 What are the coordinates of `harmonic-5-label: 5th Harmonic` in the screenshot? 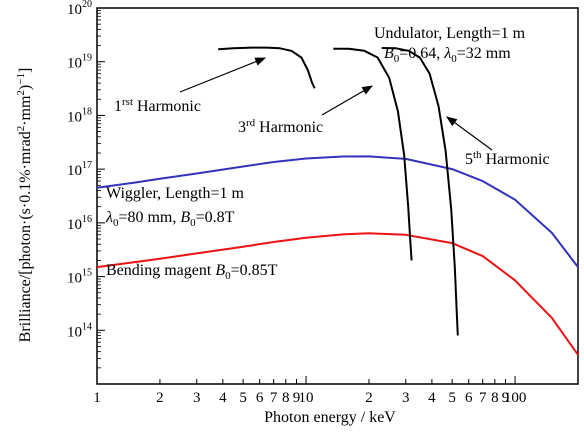 It's located at (507, 158).